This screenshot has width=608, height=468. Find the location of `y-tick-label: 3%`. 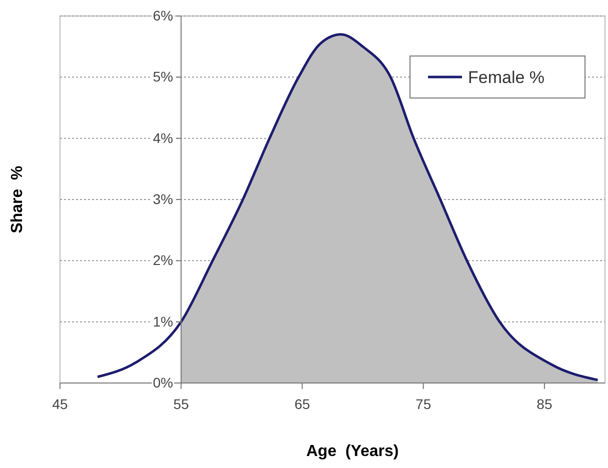

y-tick-label: 3% is located at coordinates (163, 198).